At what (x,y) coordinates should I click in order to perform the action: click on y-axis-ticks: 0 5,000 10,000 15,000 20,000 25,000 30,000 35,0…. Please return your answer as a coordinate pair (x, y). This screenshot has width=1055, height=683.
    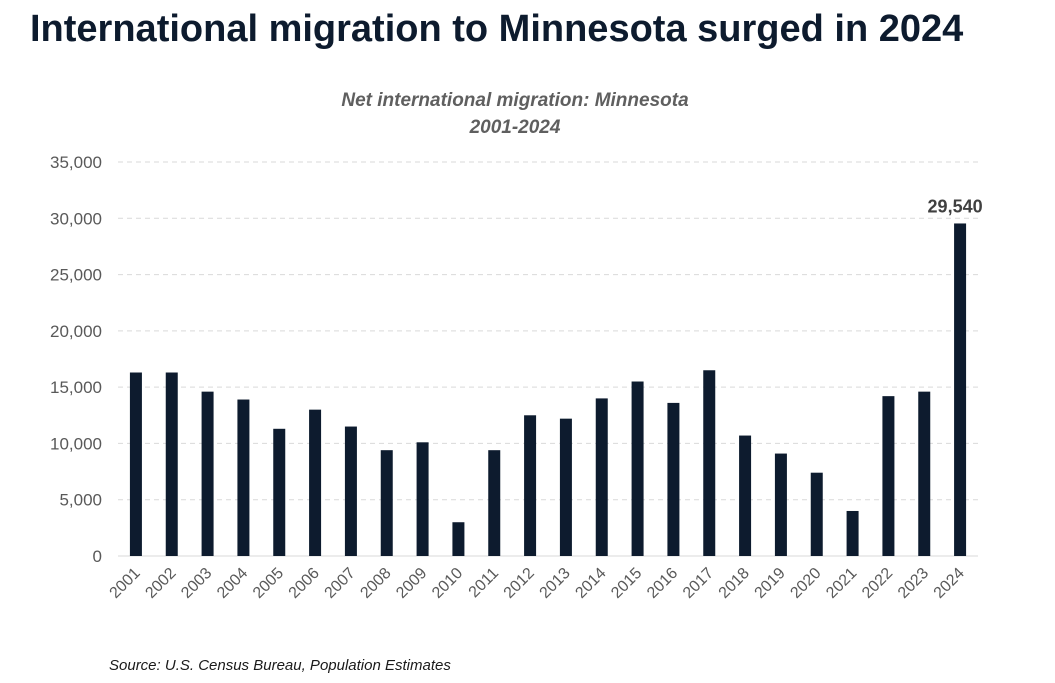
    Looking at the image, I should click on (76, 359).